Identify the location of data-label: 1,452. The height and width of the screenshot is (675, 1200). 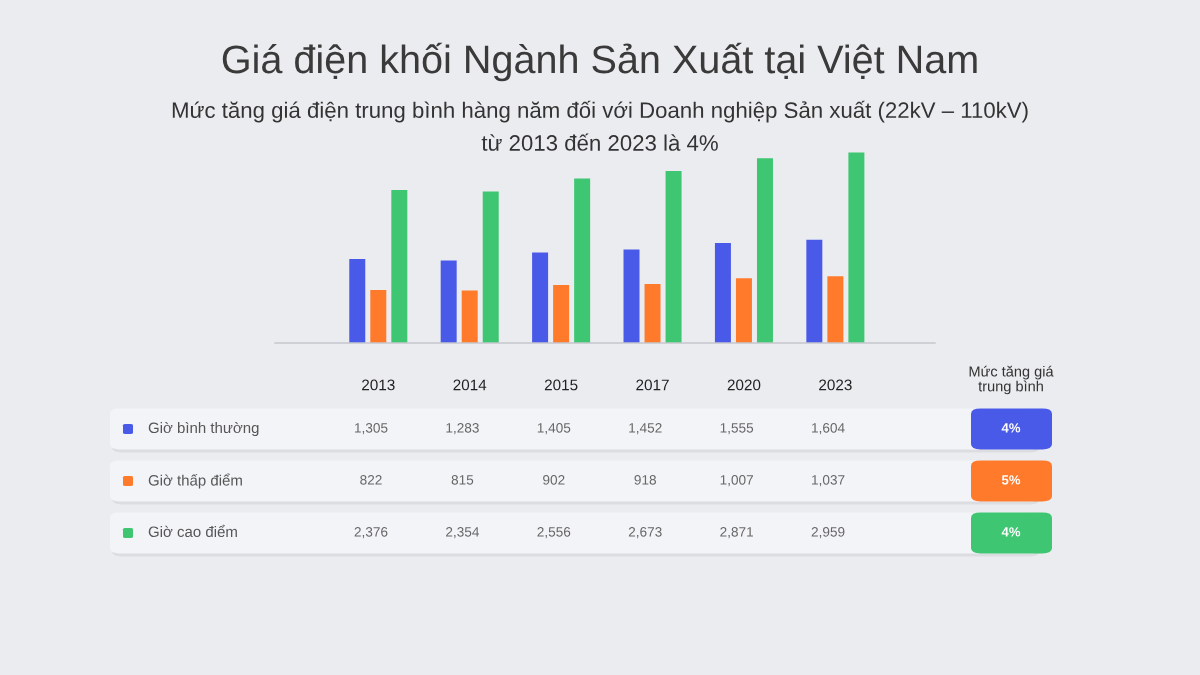
(645, 429).